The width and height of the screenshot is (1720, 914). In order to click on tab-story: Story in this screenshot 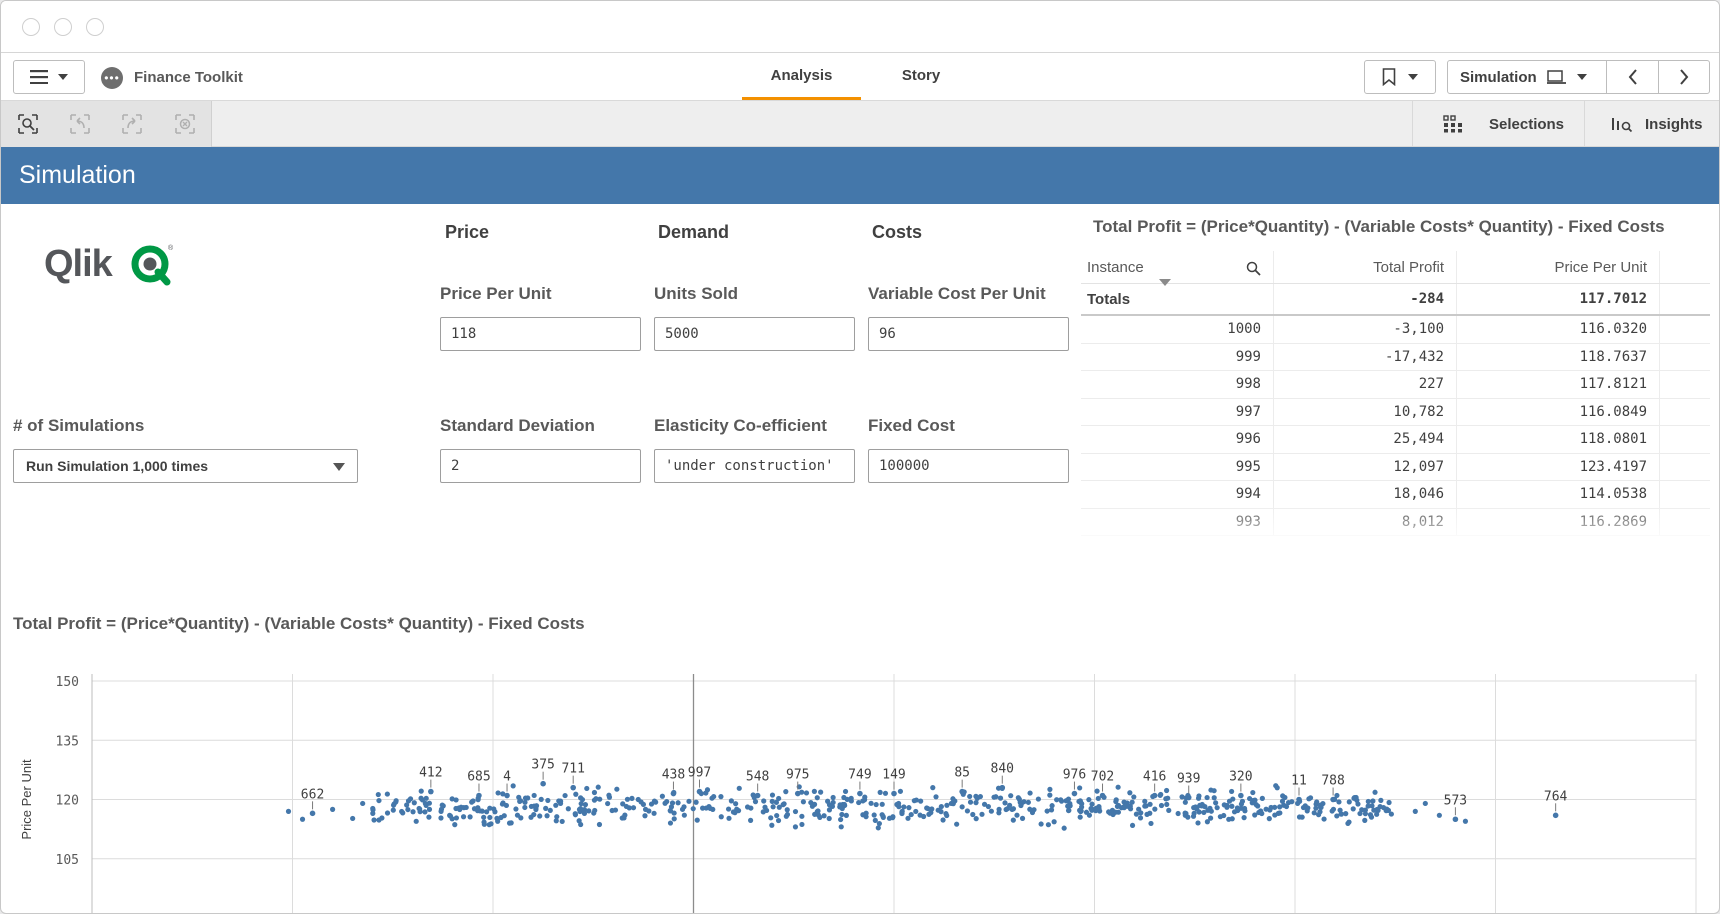, I will do `click(921, 75)`.